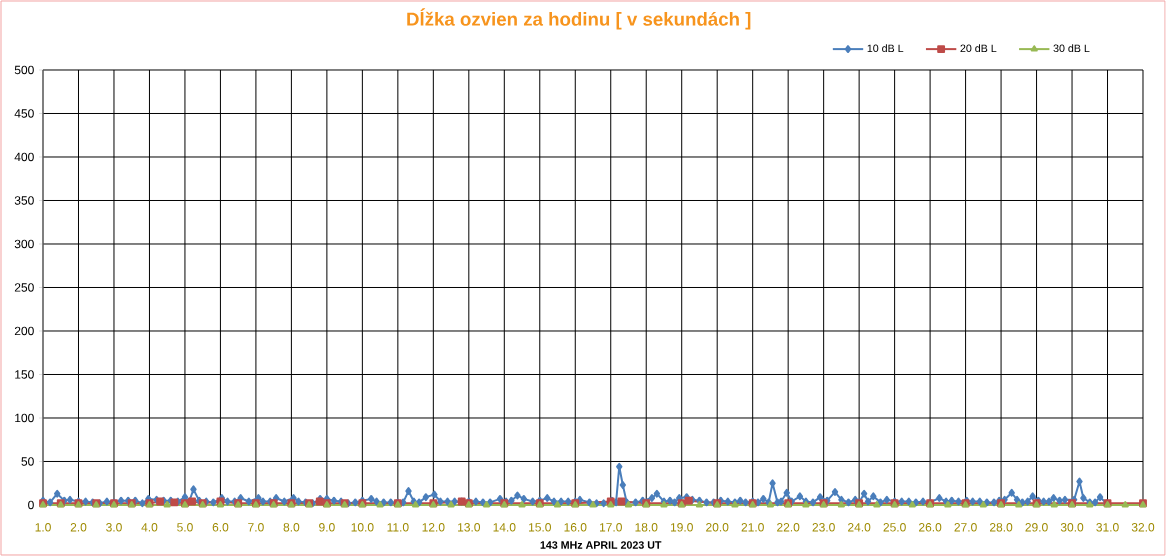 The width and height of the screenshot is (1166, 556). I want to click on x-tick-label: 26.0, so click(930, 527).